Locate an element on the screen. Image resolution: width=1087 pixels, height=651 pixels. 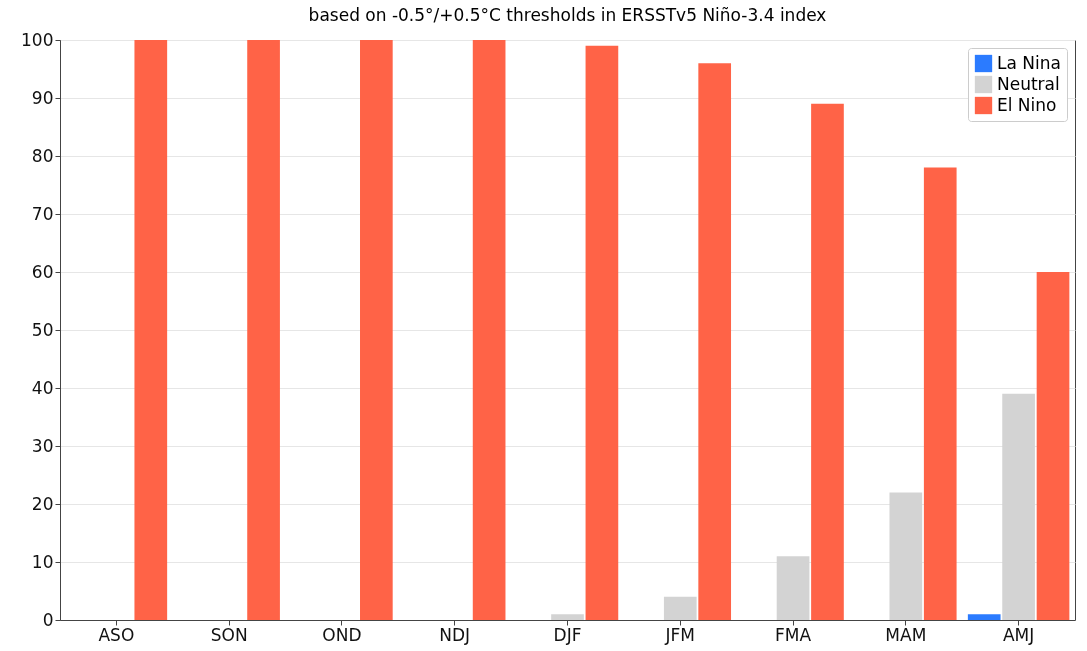
x-tick-label: DJF is located at coordinates (567, 634).